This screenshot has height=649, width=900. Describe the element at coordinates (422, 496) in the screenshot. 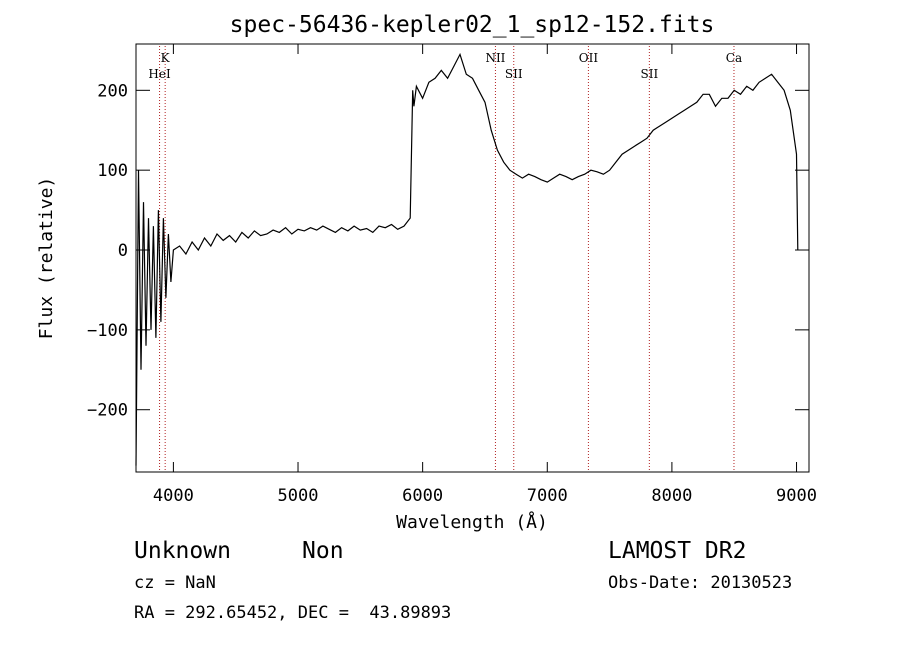

I see `x-tick-label: 6000` at that location.